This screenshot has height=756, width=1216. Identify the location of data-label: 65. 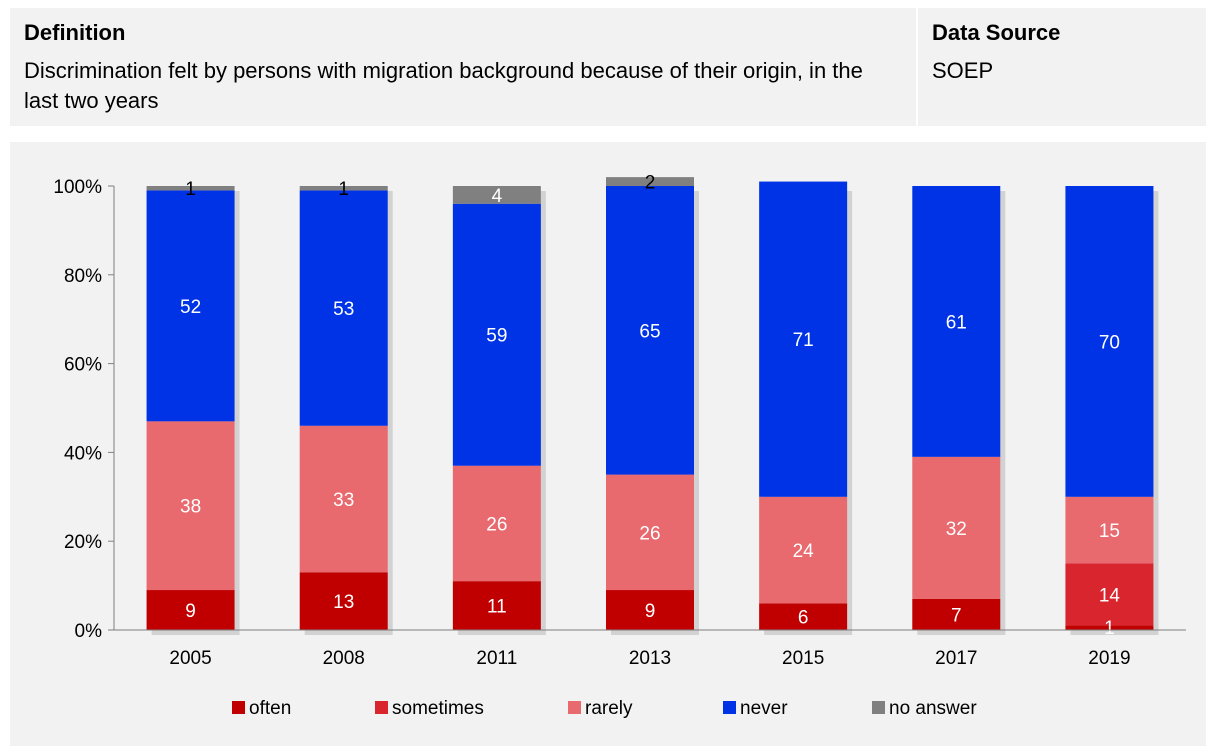
(649, 331).